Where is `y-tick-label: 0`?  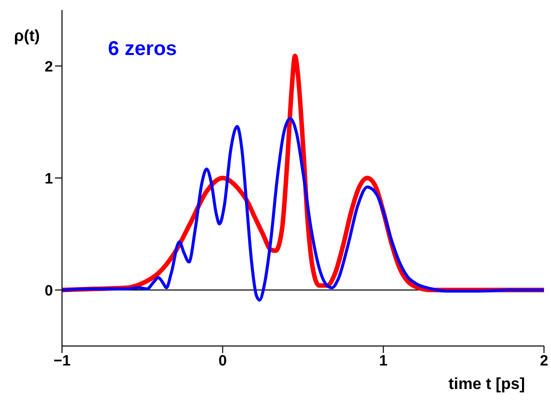 y-tick-label: 0 is located at coordinates (48, 291).